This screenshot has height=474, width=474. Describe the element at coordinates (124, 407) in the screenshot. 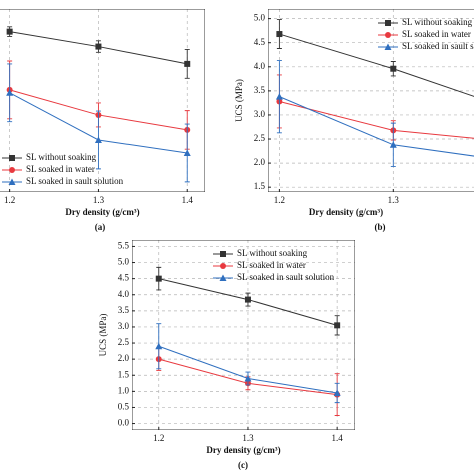

I see `y-tick-label: 0.5` at that location.